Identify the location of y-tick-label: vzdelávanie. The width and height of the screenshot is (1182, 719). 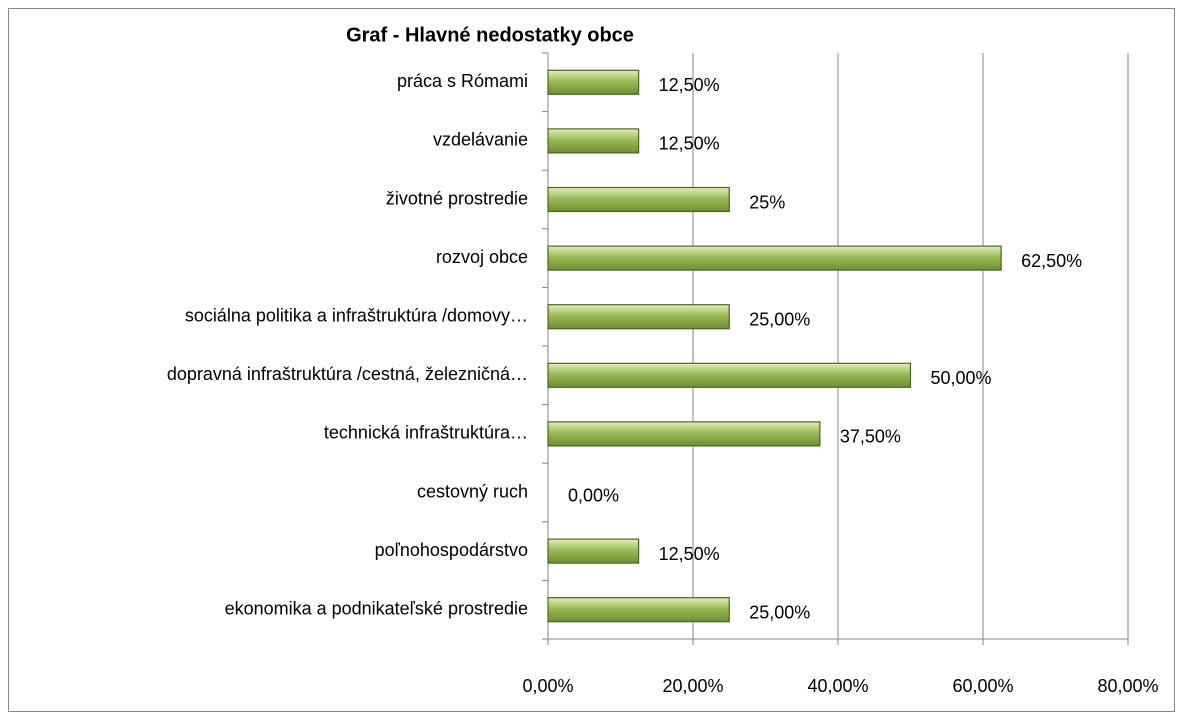
(480, 140).